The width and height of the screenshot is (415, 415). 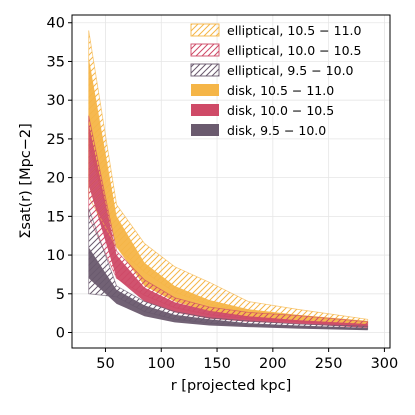 I want to click on y-tick-label: 35, so click(x=56, y=62).